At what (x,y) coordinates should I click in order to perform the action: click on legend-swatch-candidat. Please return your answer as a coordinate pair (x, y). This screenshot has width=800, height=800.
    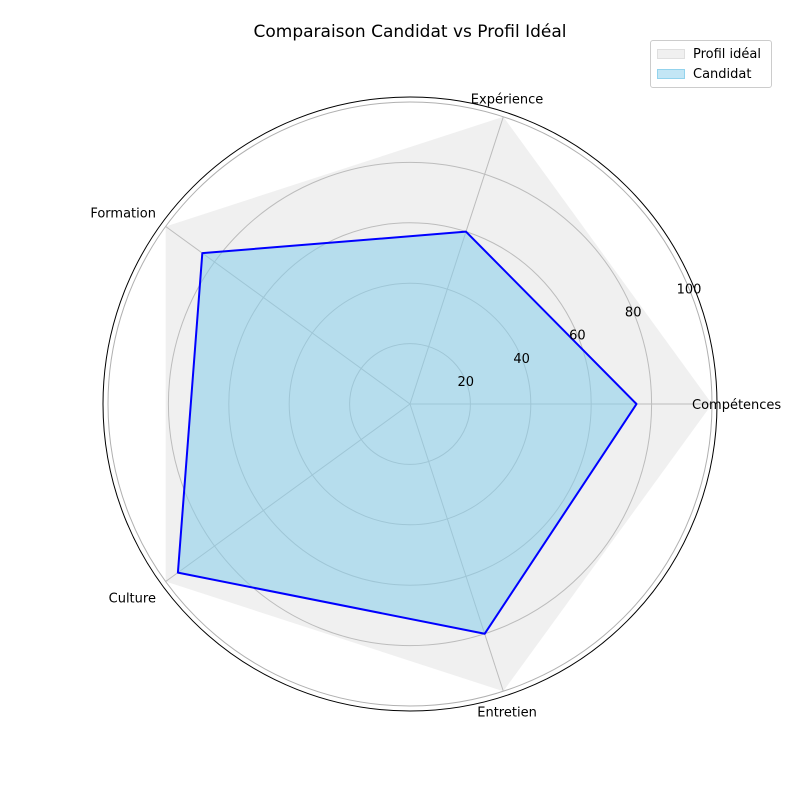
    Looking at the image, I should click on (671, 74).